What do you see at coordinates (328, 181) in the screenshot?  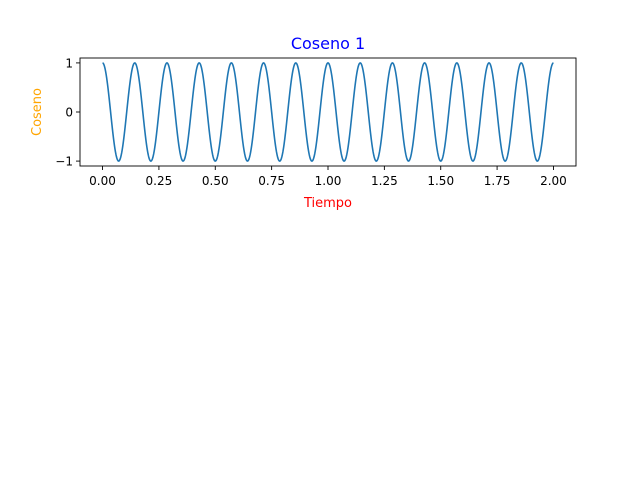 I see `x-tick-label: 1.00` at bounding box center [328, 181].